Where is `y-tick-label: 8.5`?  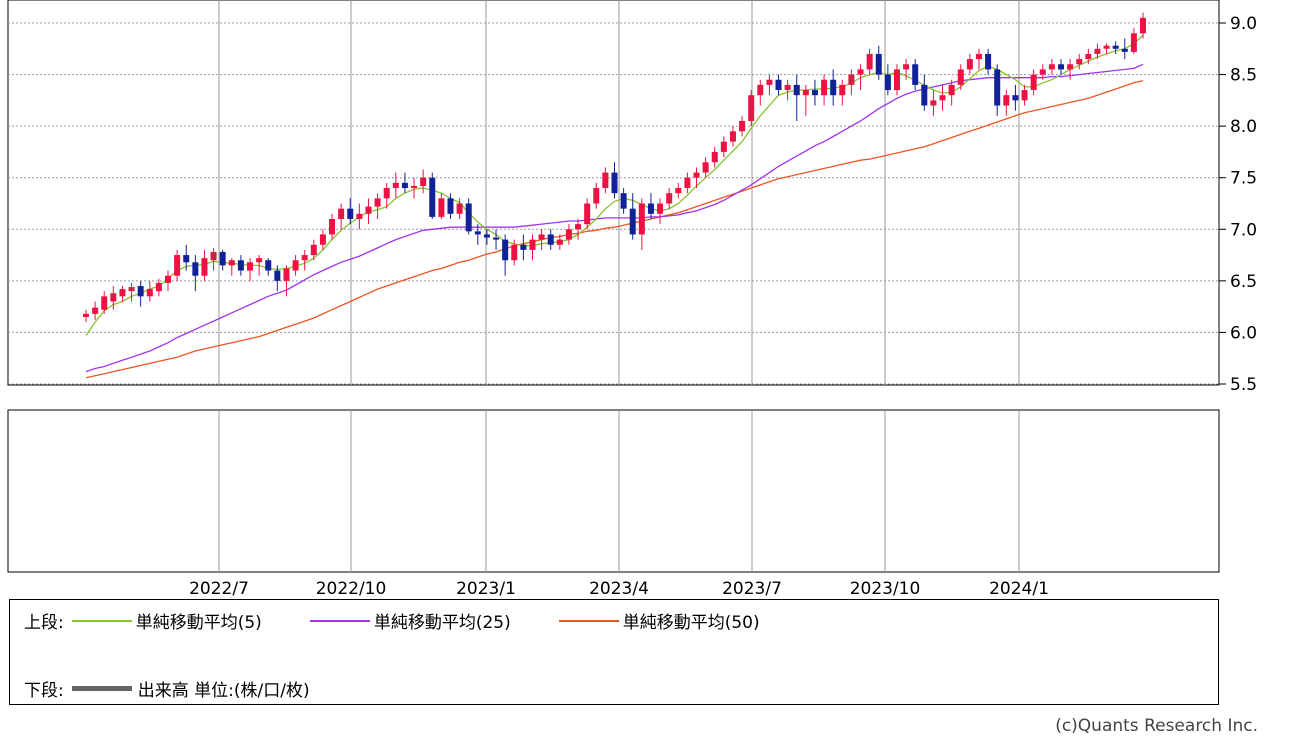
y-tick-label: 8.5 is located at coordinates (1243, 76).